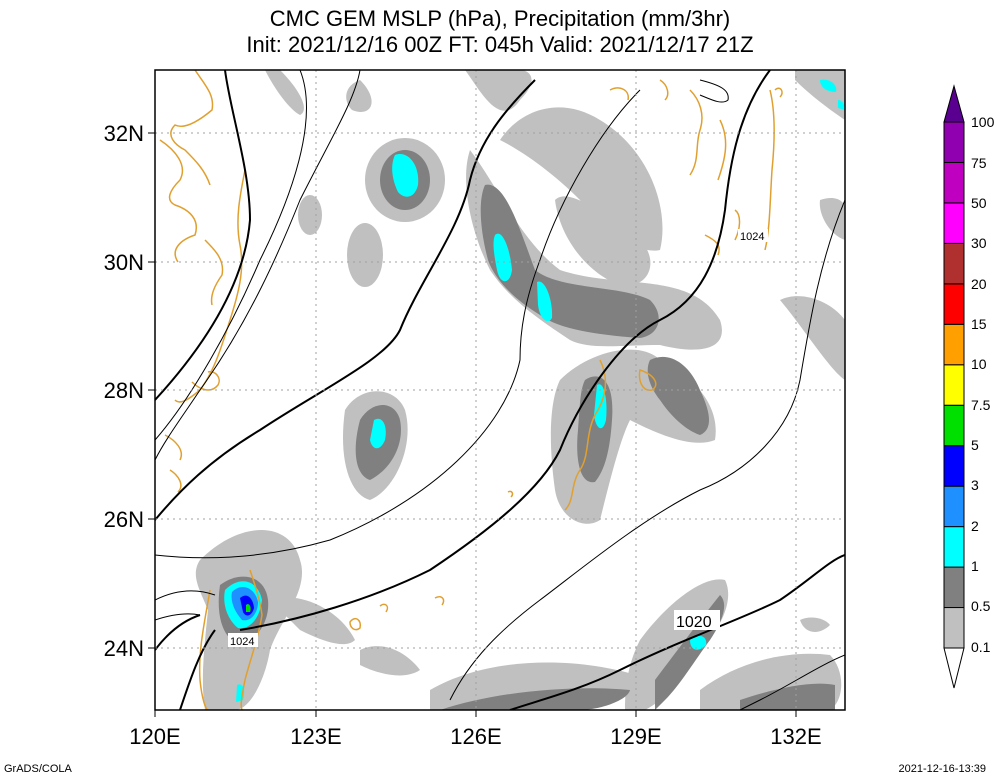 Image resolution: width=1000 pixels, height=779 pixels. Describe the element at coordinates (979, 324) in the screenshot. I see `legend-level-label: 15` at that location.